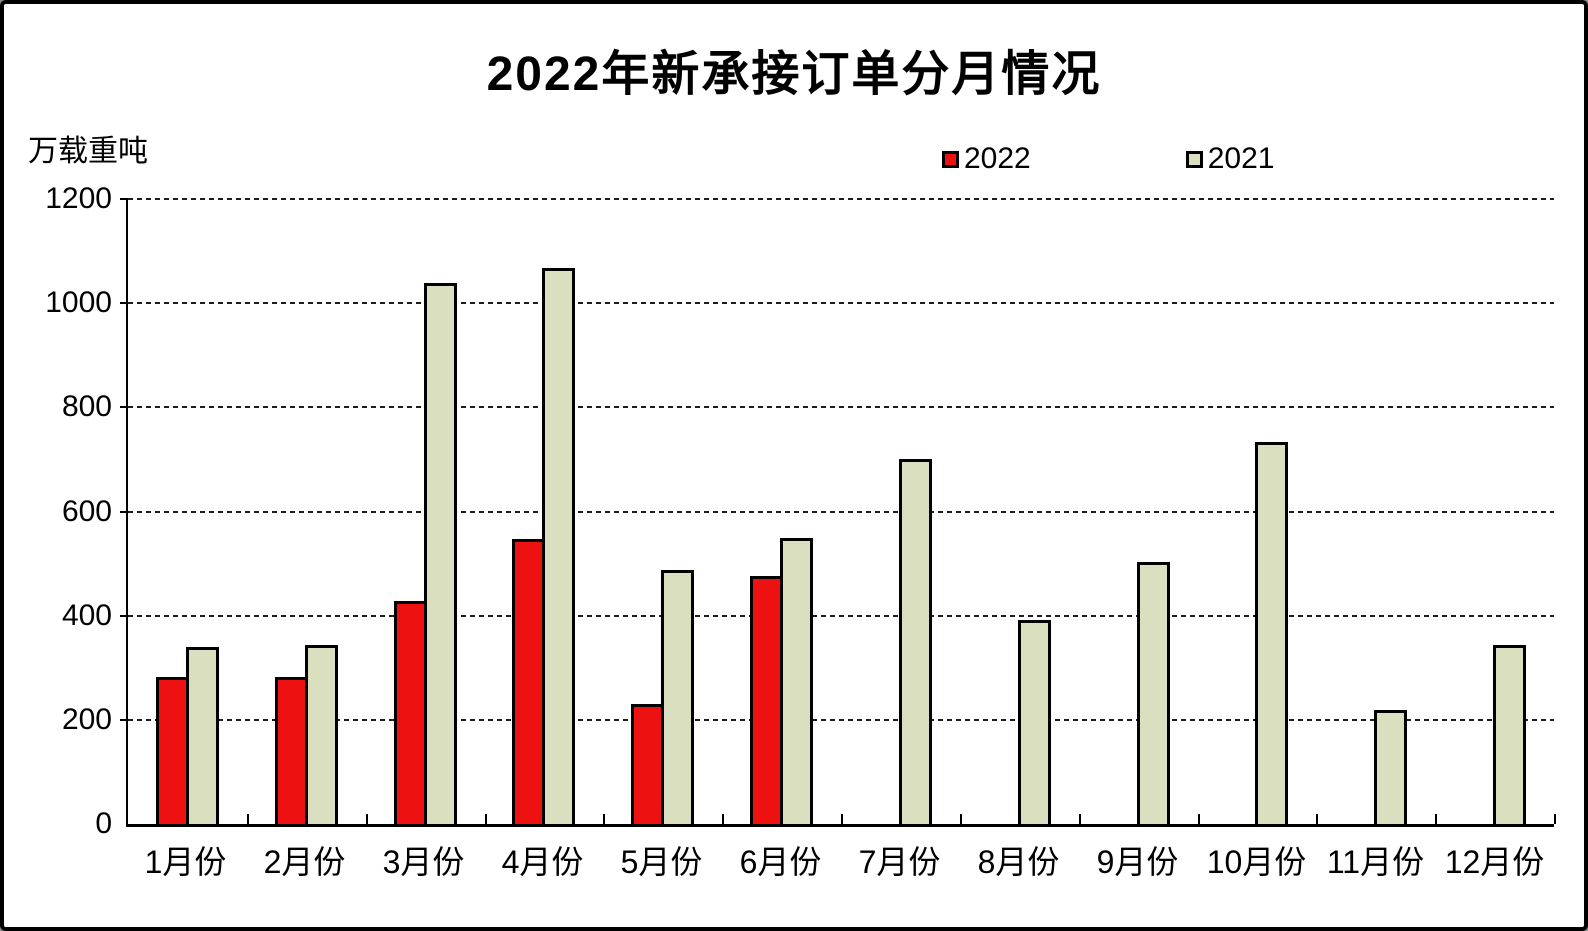 The image size is (1588, 931). What do you see at coordinates (767, 700) in the screenshot?
I see `bar-2022-6月份` at bounding box center [767, 700].